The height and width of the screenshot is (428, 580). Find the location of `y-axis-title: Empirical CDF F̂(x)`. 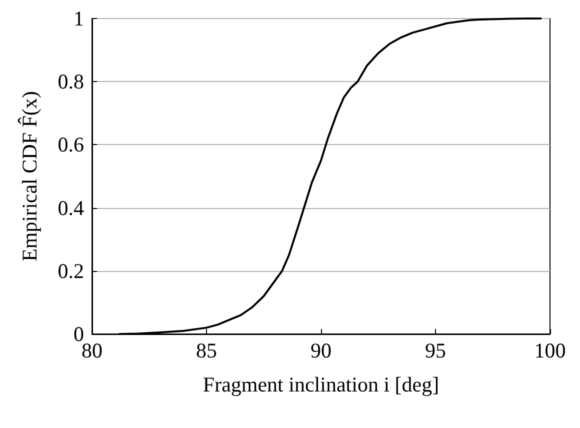

y-axis-title: Empirical CDF F̂(x) is located at coordinates (29, 176).